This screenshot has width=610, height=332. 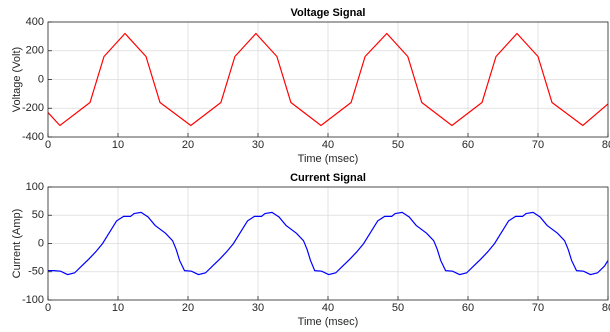 I want to click on chart-title: Voltage Signal, so click(x=328, y=13).